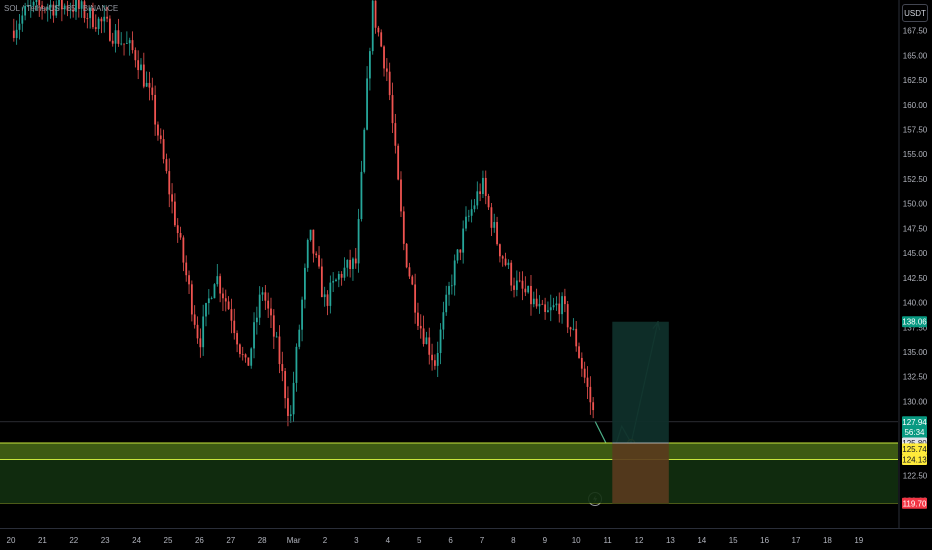 The width and height of the screenshot is (932, 550). I want to click on currency-button: USDT, so click(915, 13).